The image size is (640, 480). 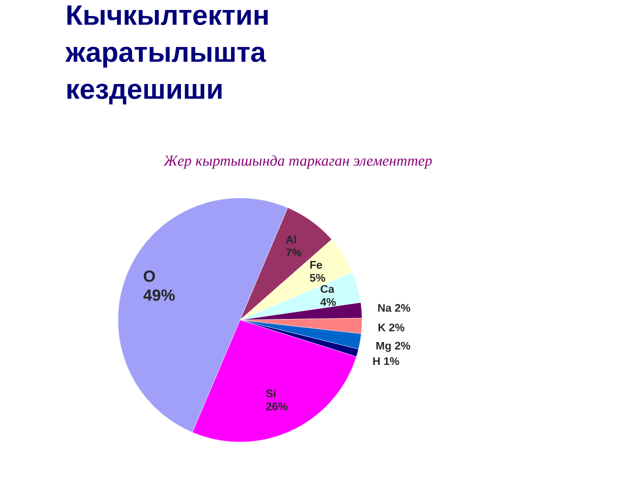 What do you see at coordinates (271, 393) in the screenshot?
I see `slice-label: Si` at bounding box center [271, 393].